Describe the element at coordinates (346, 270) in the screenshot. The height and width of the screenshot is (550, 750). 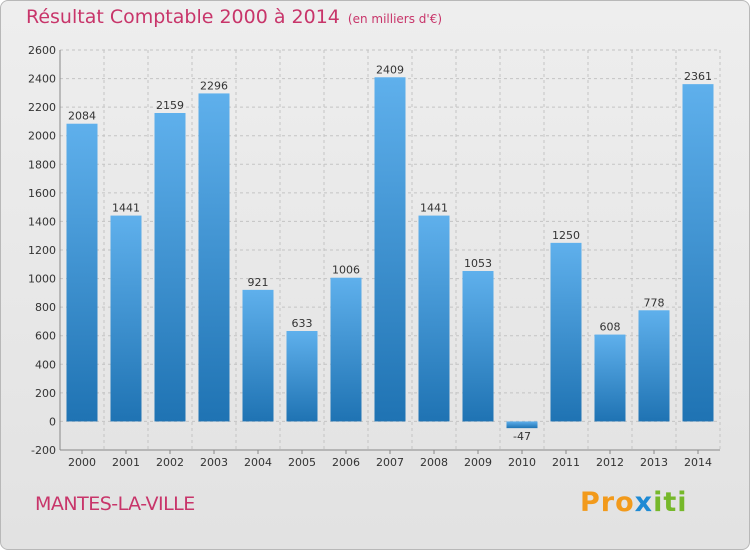
I see `bar-value-label: 1006` at that location.